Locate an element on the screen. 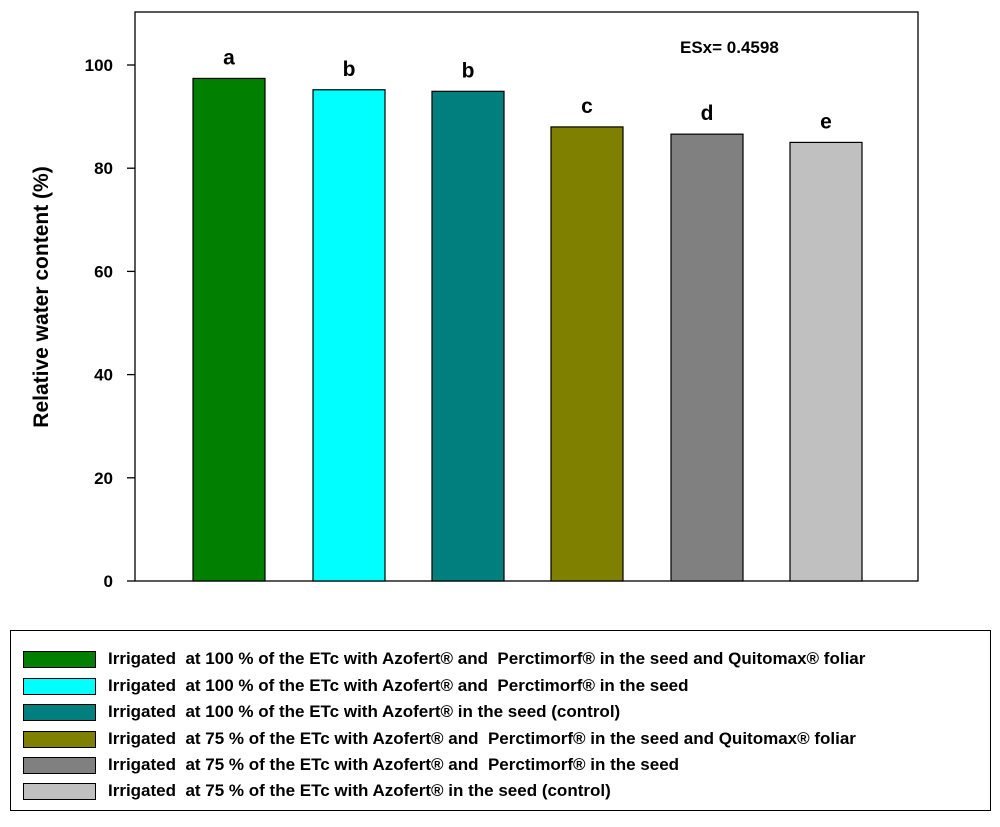  significance-letter: d is located at coordinates (707, 113).